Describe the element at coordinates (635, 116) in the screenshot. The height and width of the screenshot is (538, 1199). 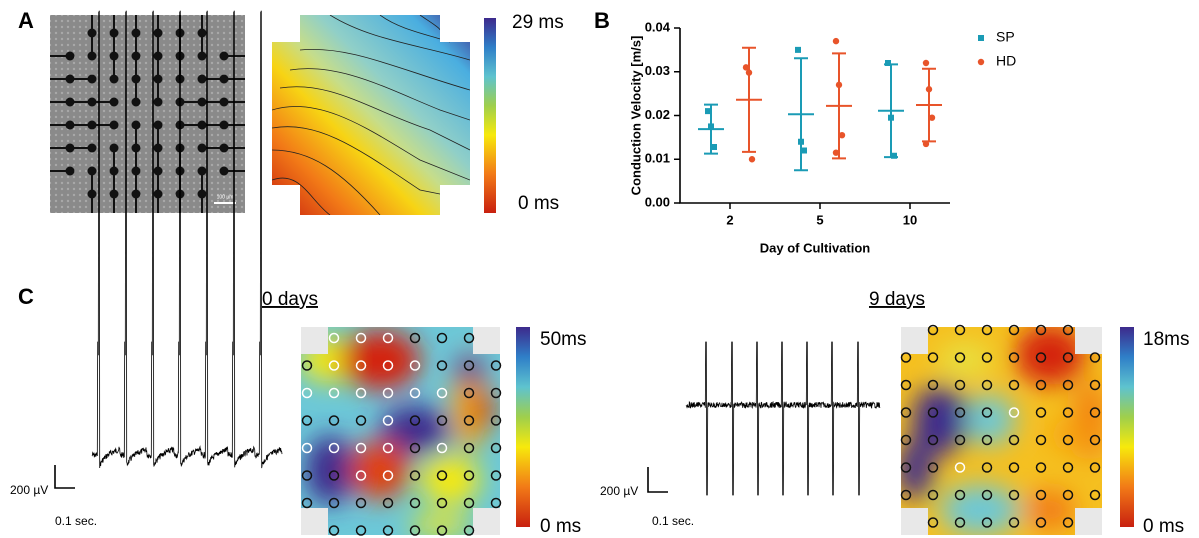
I see `y-axis-title: Conduction Velocity [m/s]` at that location.